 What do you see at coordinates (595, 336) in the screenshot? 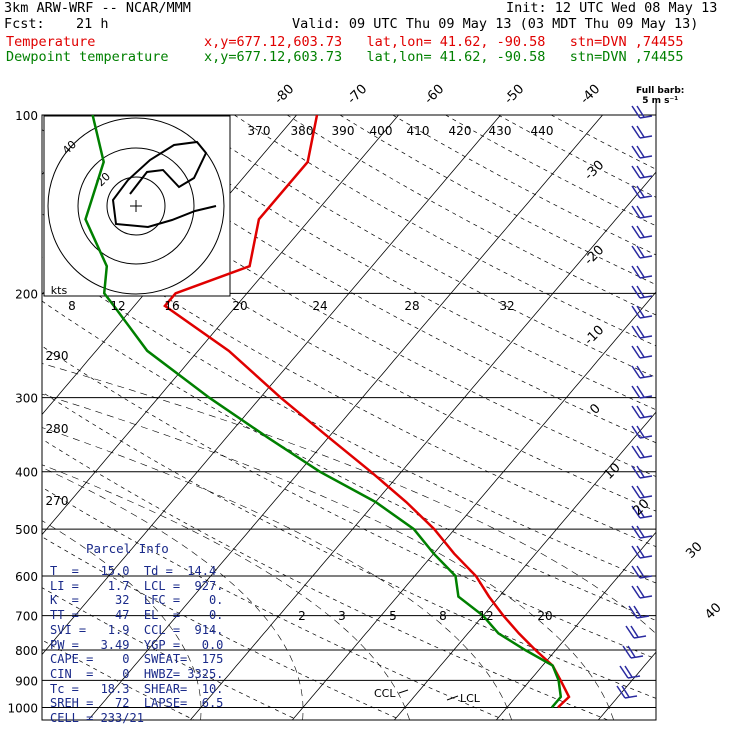
I see `isotherm-label: -10` at bounding box center [595, 336].